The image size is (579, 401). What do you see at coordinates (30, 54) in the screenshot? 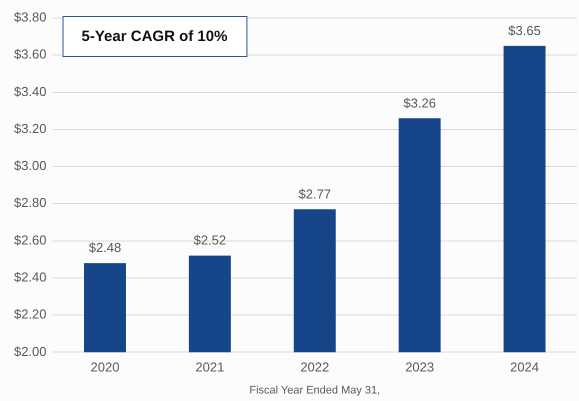
I see `y-tick-label: $3.60` at bounding box center [30, 54].